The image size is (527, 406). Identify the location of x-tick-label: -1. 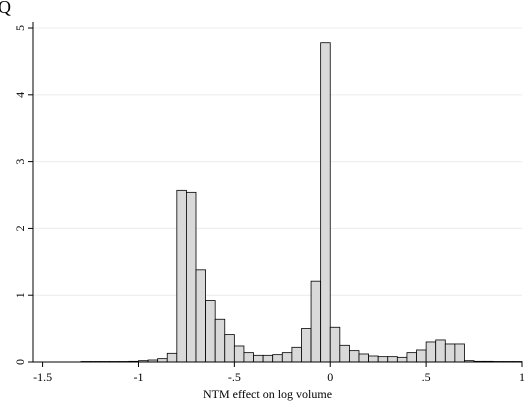
(138, 377).